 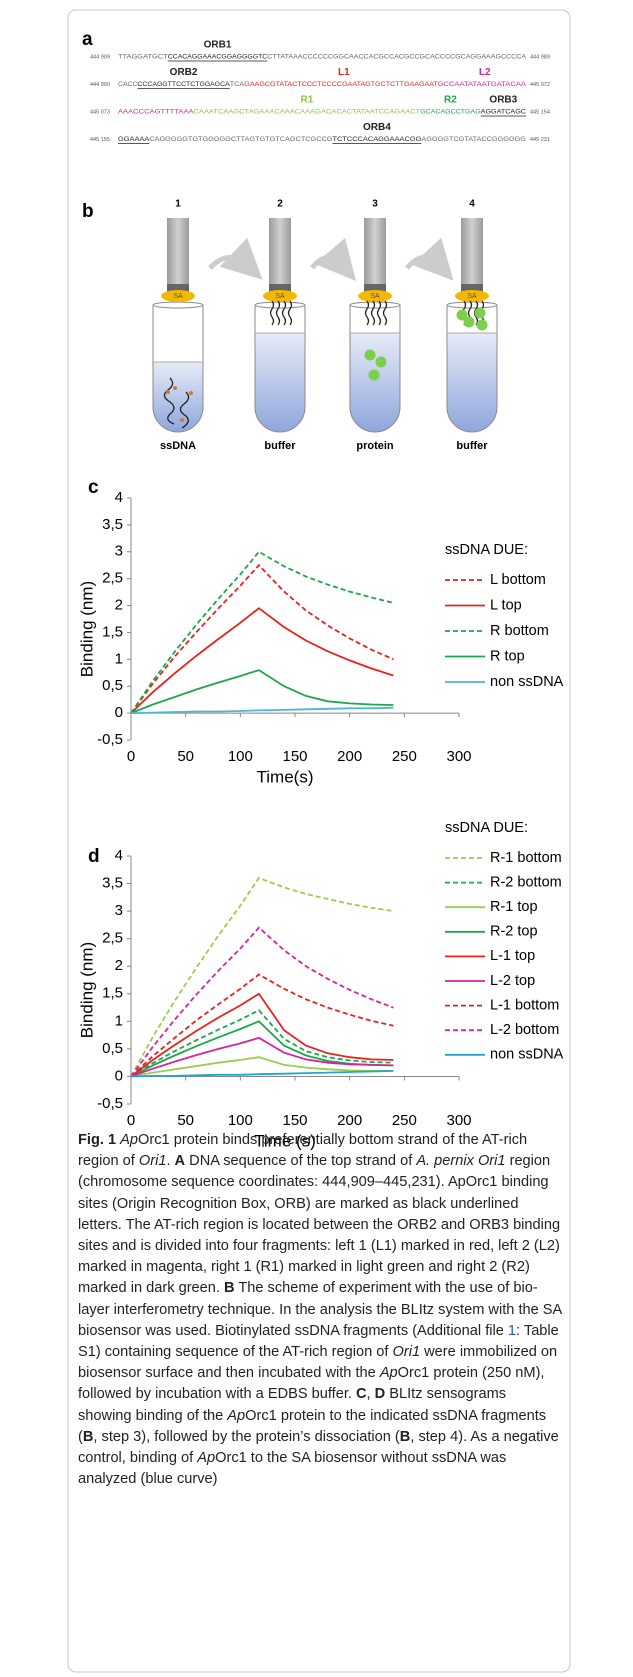 What do you see at coordinates (507, 656) in the screenshot?
I see `legend-label: R top` at bounding box center [507, 656].